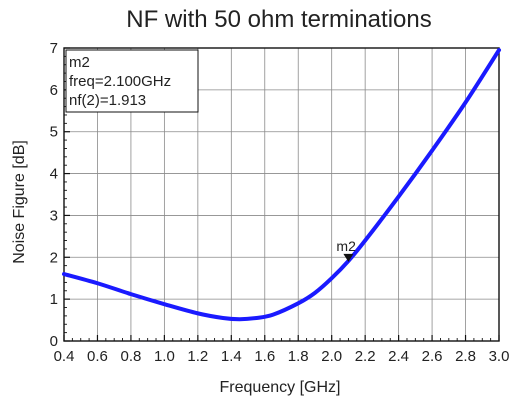 The image size is (514, 406). I want to click on x-tick-label: 2.0, so click(331, 356).